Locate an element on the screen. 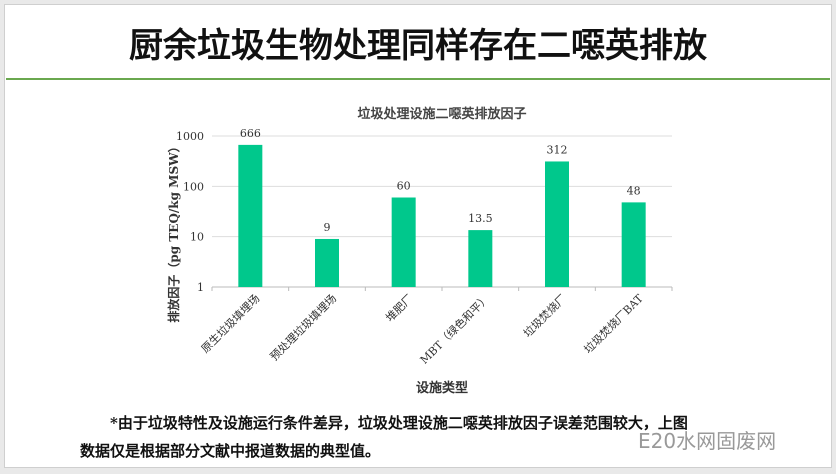 The width and height of the screenshot is (836, 474). slide-title: 厨余垃圾生物处理同样存在二噁英排放 is located at coordinates (418, 46).